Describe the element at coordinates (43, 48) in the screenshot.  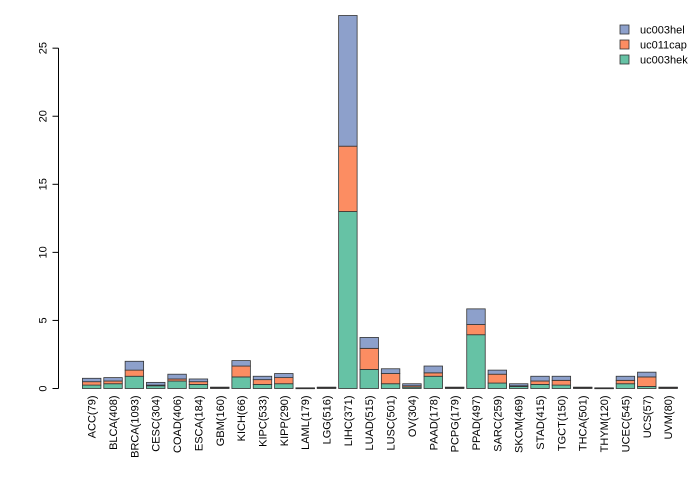
I see `y-tick-label: 25` at that location.